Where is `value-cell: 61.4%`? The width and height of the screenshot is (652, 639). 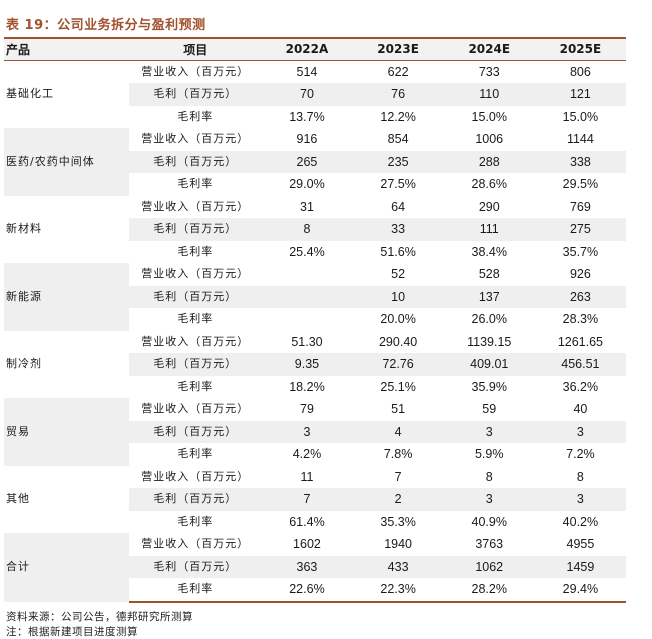
value-cell: 61.4% is located at coordinates (307, 521).